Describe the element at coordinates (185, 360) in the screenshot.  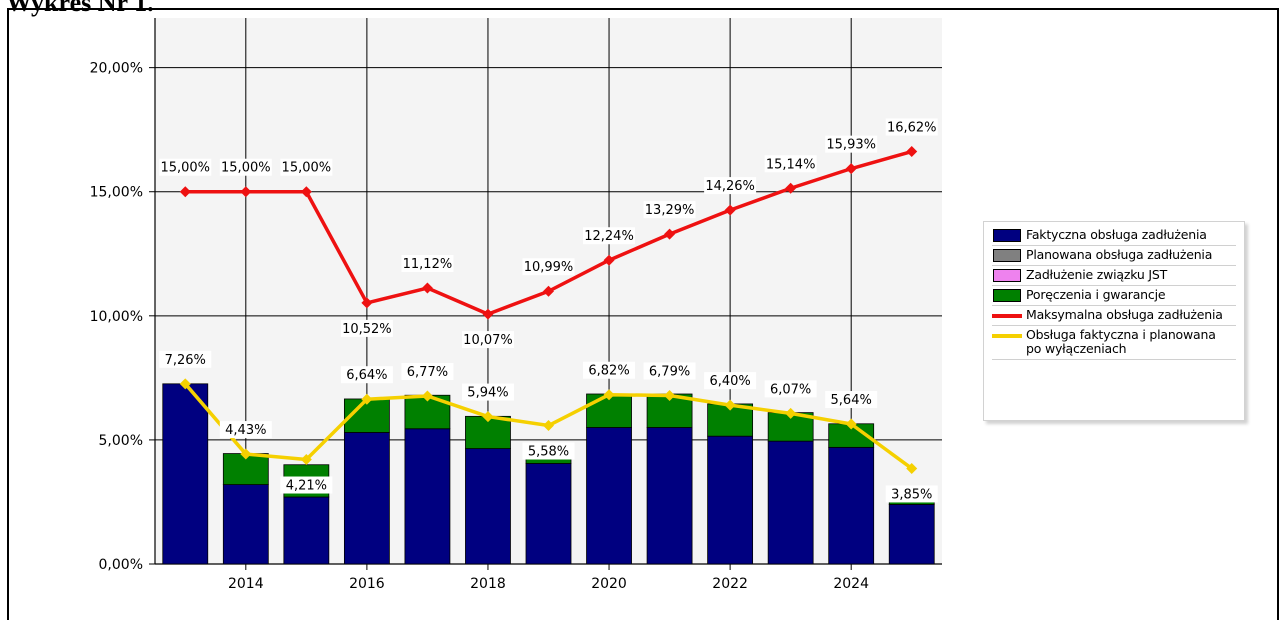
I see `data-label: 7,26%` at that location.